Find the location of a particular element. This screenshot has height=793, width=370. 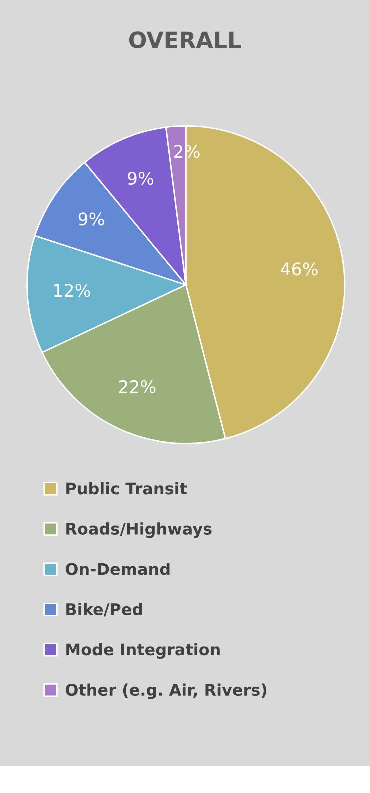

data-label: 12% is located at coordinates (72, 291).